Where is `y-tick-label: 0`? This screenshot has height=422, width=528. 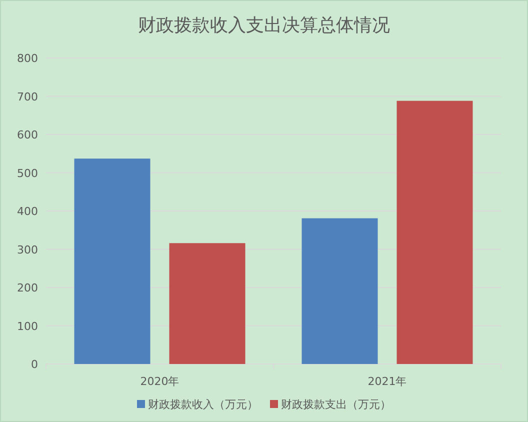 y-tick-label: 0 is located at coordinates (34, 364).